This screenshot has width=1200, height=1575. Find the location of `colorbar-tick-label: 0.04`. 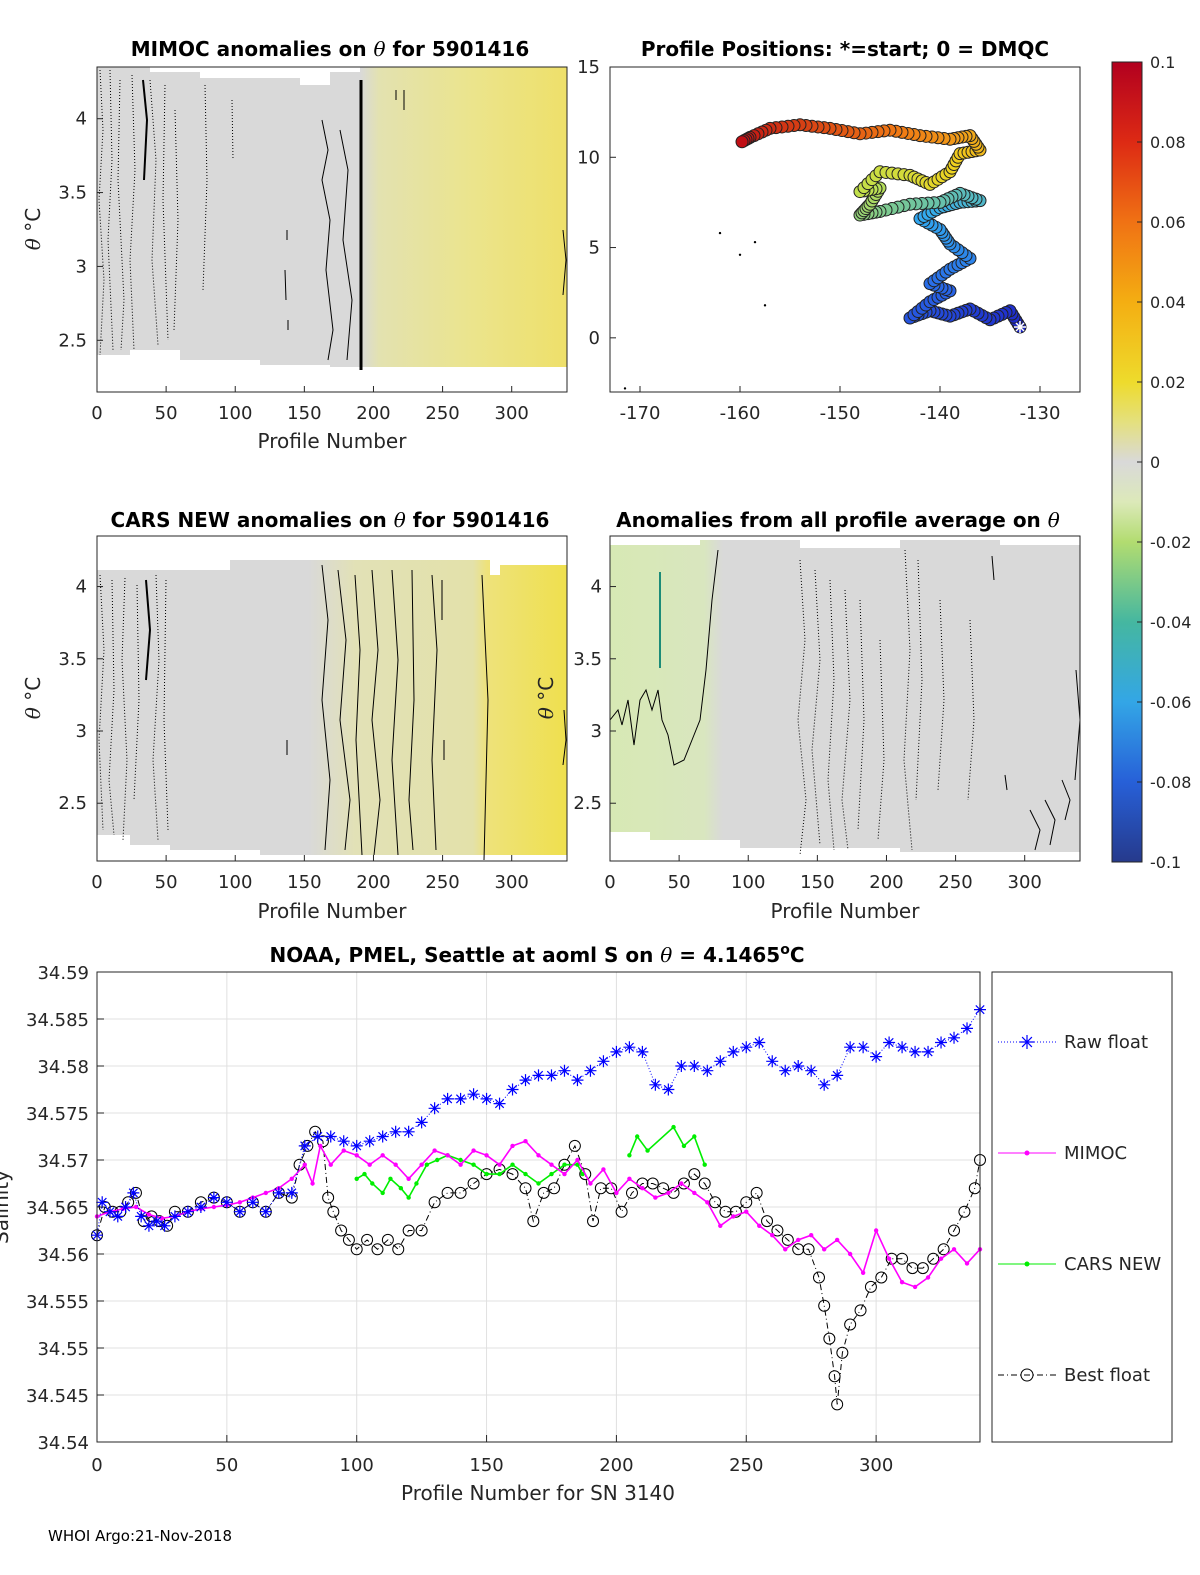

colorbar-tick-label: 0.04 is located at coordinates (1168, 302).